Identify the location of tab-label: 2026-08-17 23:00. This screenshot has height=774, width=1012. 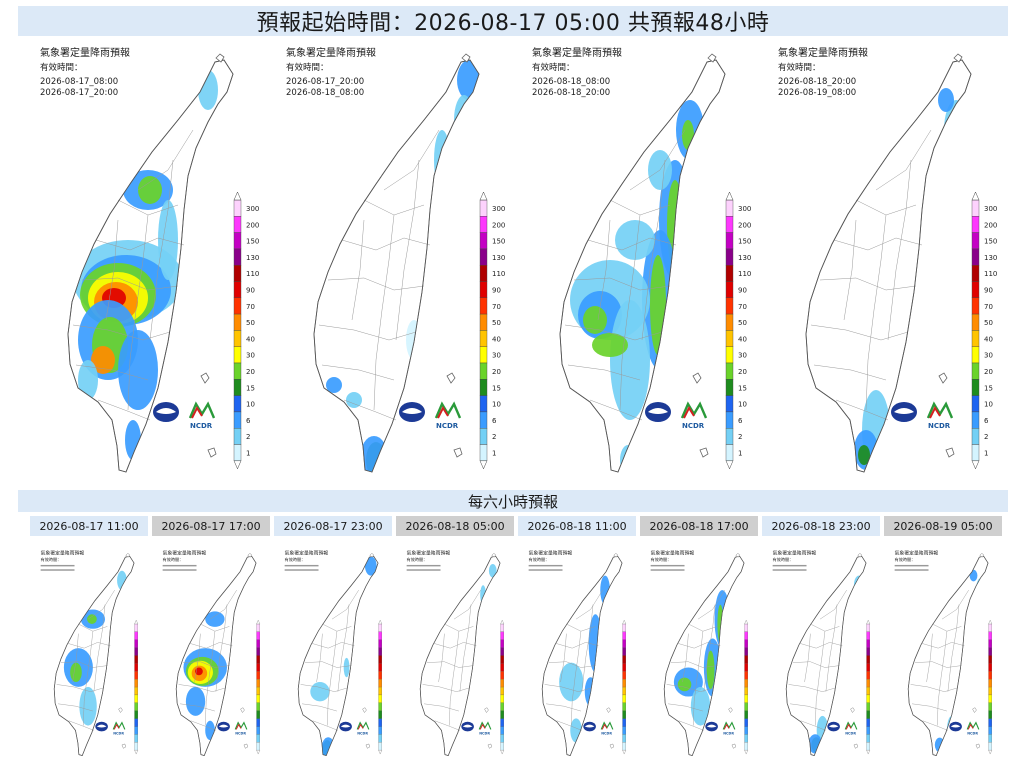
(333, 526).